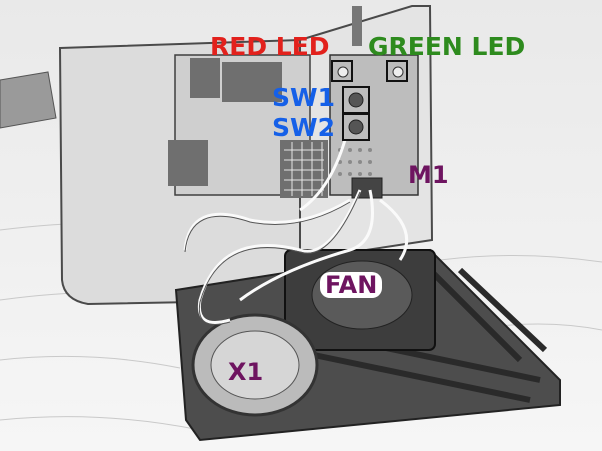  What do you see at coordinates (351, 285) in the screenshot?
I see `fan-label: FAN` at bounding box center [351, 285].